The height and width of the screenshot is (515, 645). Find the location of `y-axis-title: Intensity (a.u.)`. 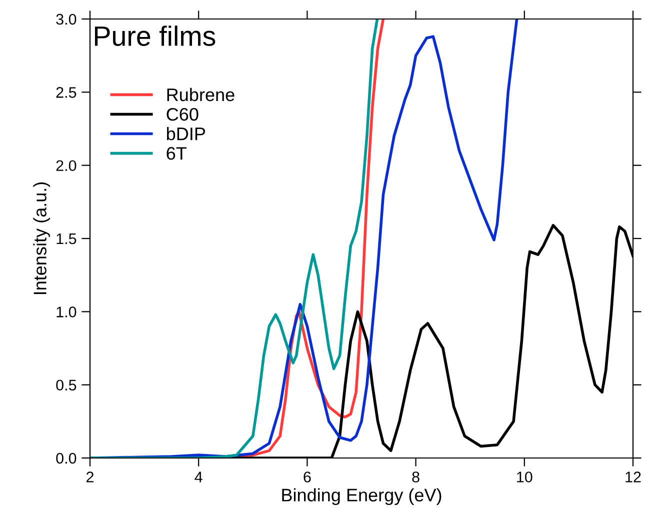

y-axis-title: Intensity (a.u.) is located at coordinates (41, 238).